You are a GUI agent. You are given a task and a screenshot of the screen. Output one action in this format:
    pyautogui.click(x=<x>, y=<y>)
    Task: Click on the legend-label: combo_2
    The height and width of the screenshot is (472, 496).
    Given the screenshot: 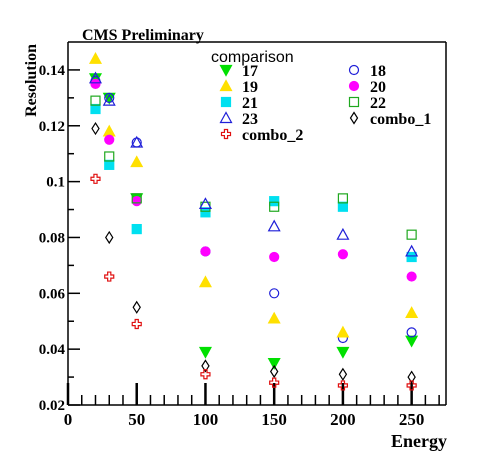 What is the action you would take?
    pyautogui.click(x=272, y=135)
    